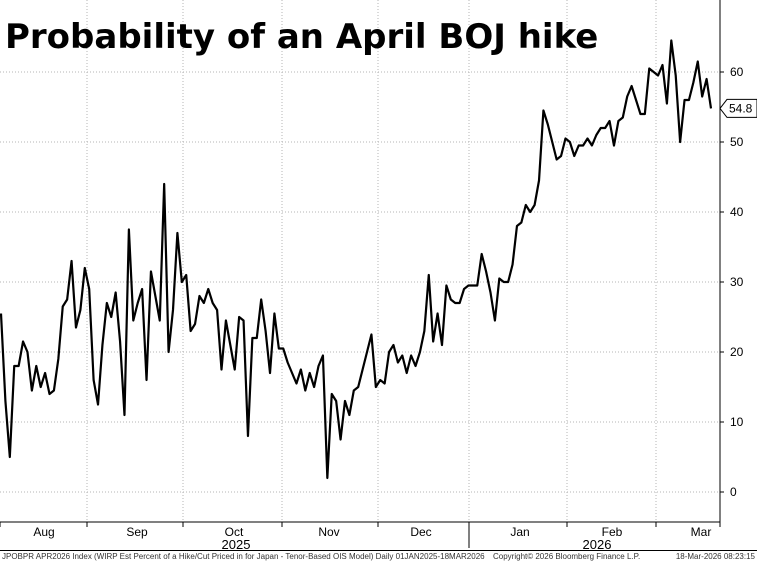 This screenshot has height=563, width=757. I want to click on footer-copyright: Copyright© 2026 Bloomberg Finance L.P., so click(566, 556).